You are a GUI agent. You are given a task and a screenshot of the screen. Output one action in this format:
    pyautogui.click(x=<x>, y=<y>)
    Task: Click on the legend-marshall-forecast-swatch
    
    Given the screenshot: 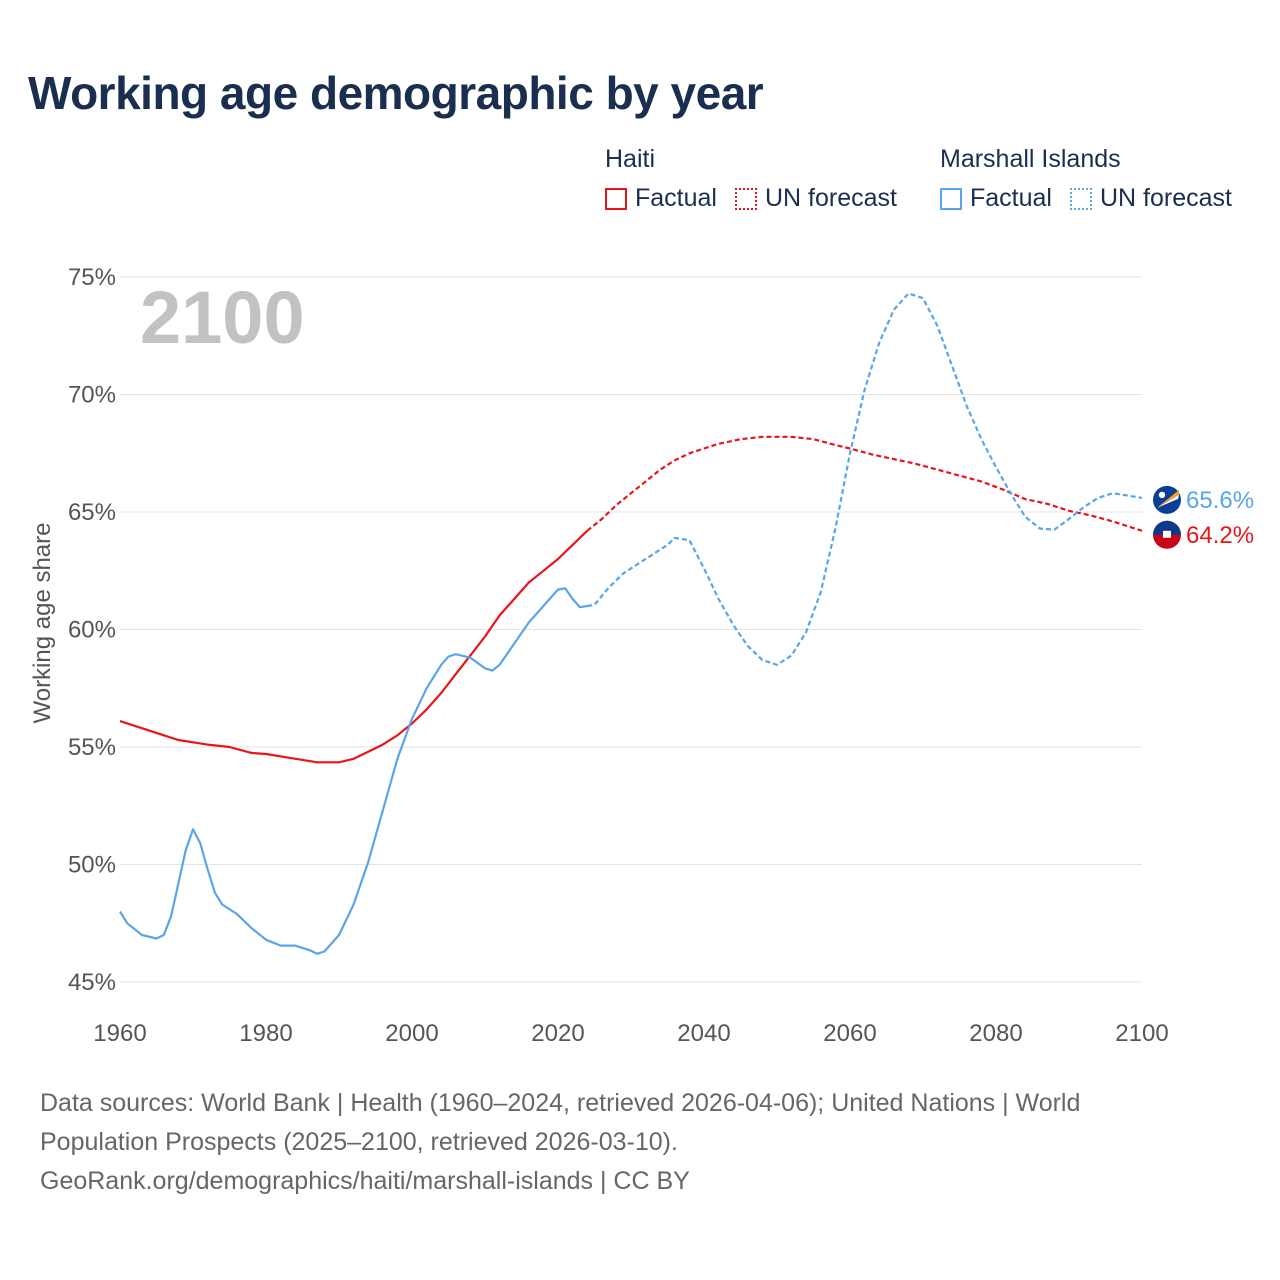 What is the action you would take?
    pyautogui.click(x=1080, y=198)
    